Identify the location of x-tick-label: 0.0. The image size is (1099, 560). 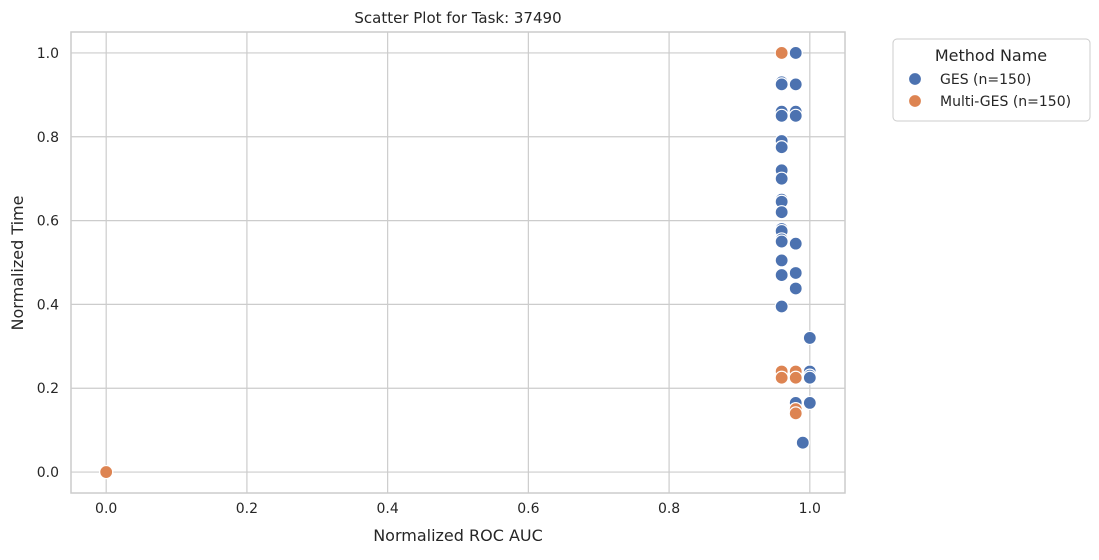
(106, 509).